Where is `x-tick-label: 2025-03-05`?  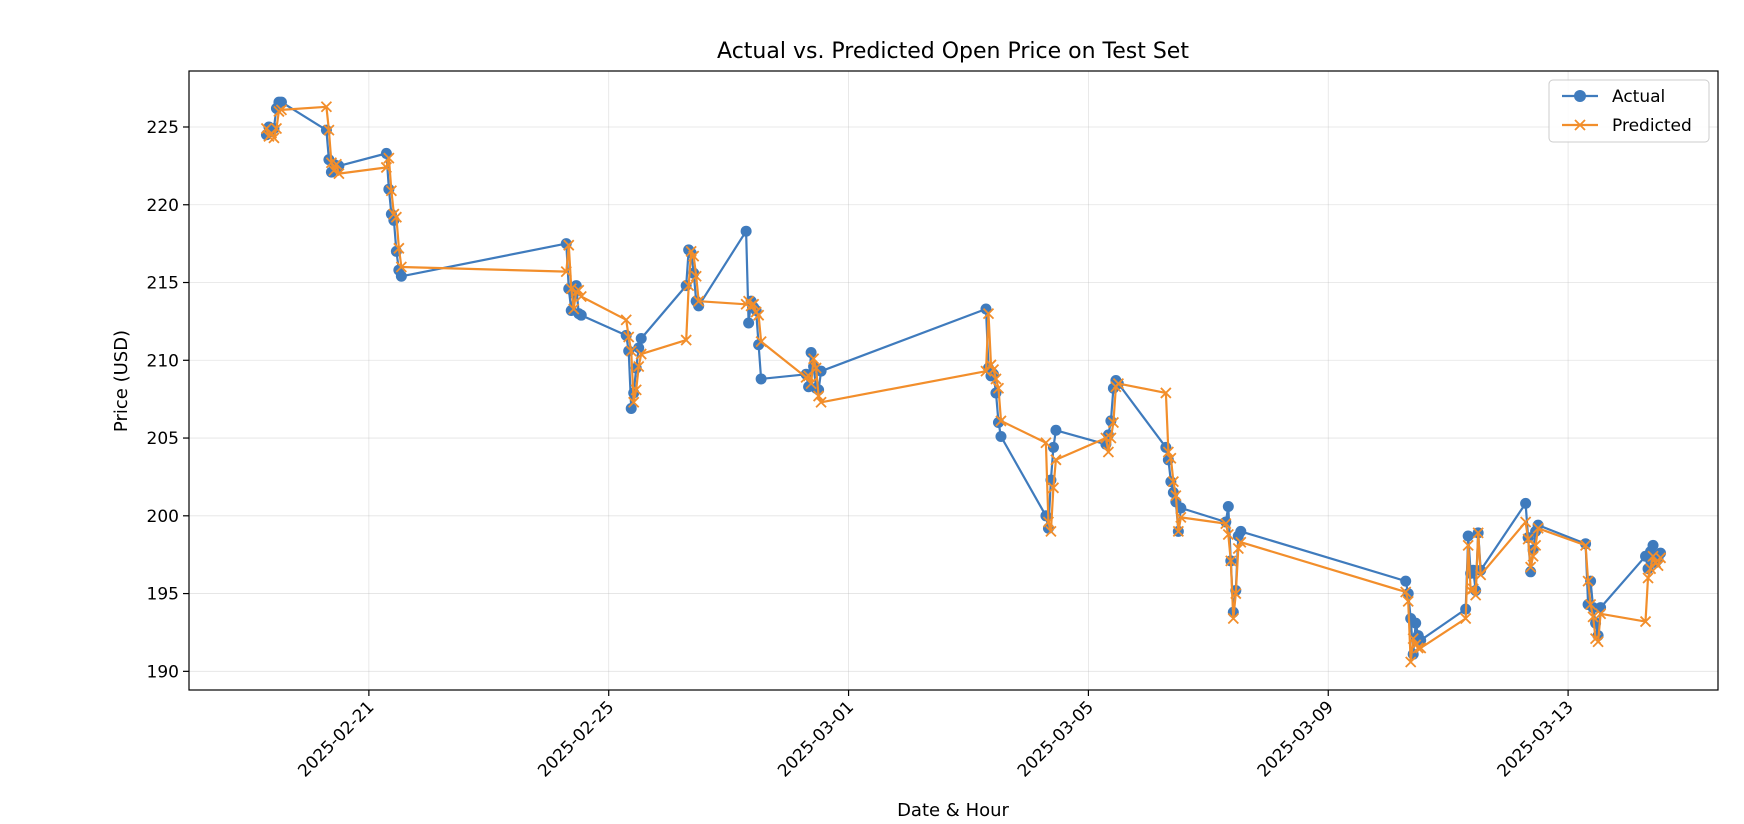 x-tick-label: 2025-03-05 is located at coordinates (1056, 739).